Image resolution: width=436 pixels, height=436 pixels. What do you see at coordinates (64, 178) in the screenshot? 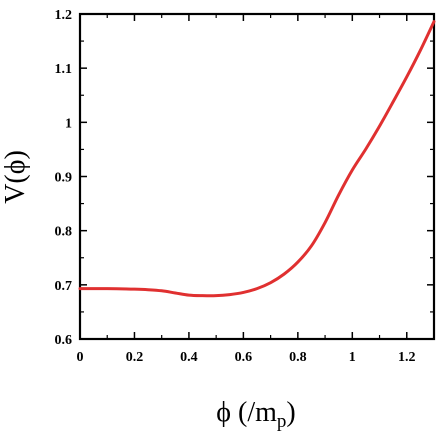
I see `y-tick-label: 0.9` at bounding box center [64, 178].